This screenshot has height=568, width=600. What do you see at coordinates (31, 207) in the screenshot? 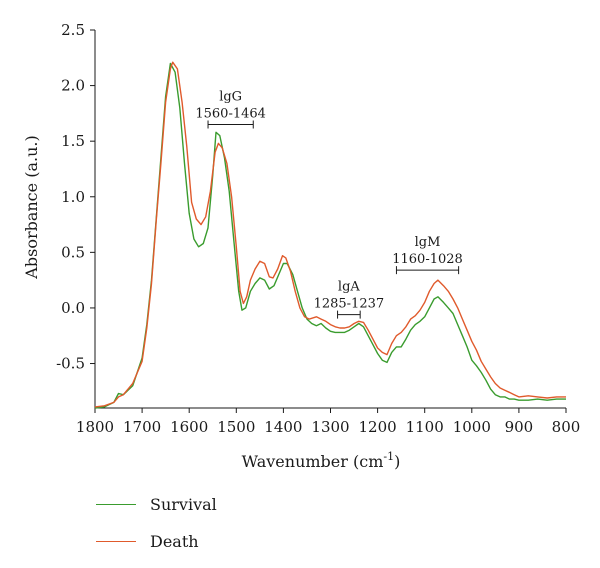
I see `y-axis-title: Absorbance (a.u.)` at bounding box center [31, 207].